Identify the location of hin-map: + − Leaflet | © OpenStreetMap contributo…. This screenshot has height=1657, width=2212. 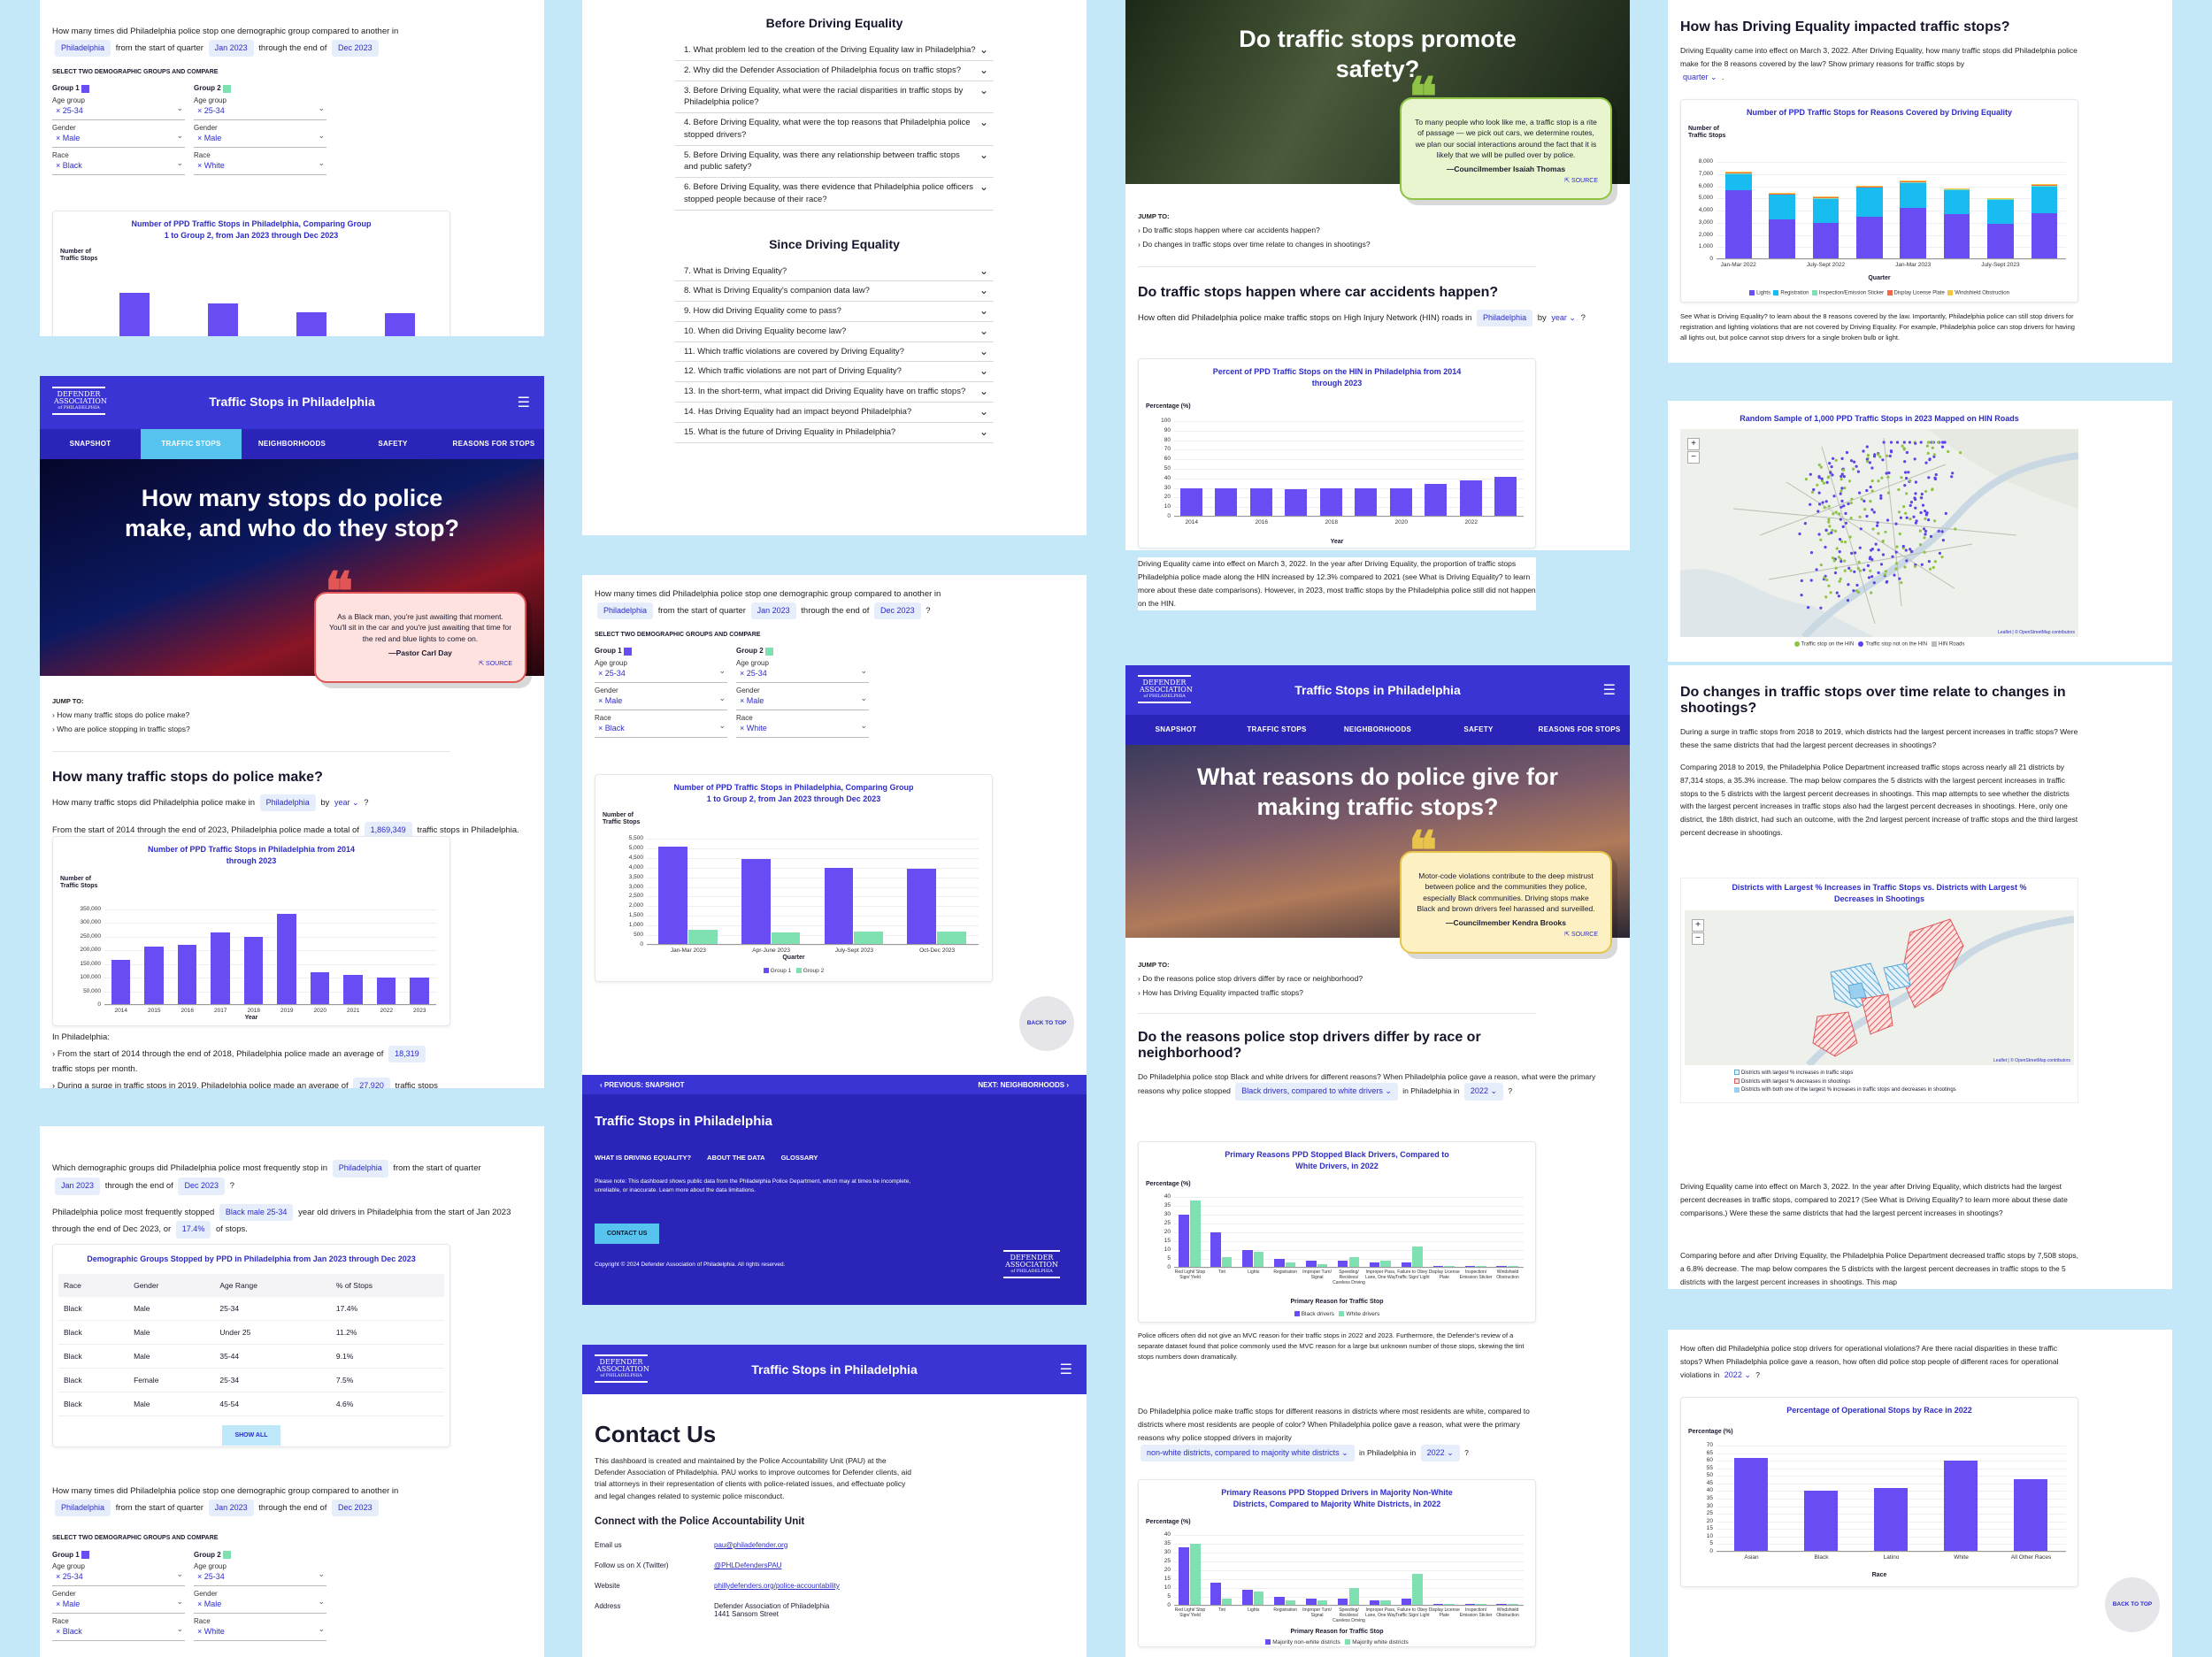
(1879, 533).